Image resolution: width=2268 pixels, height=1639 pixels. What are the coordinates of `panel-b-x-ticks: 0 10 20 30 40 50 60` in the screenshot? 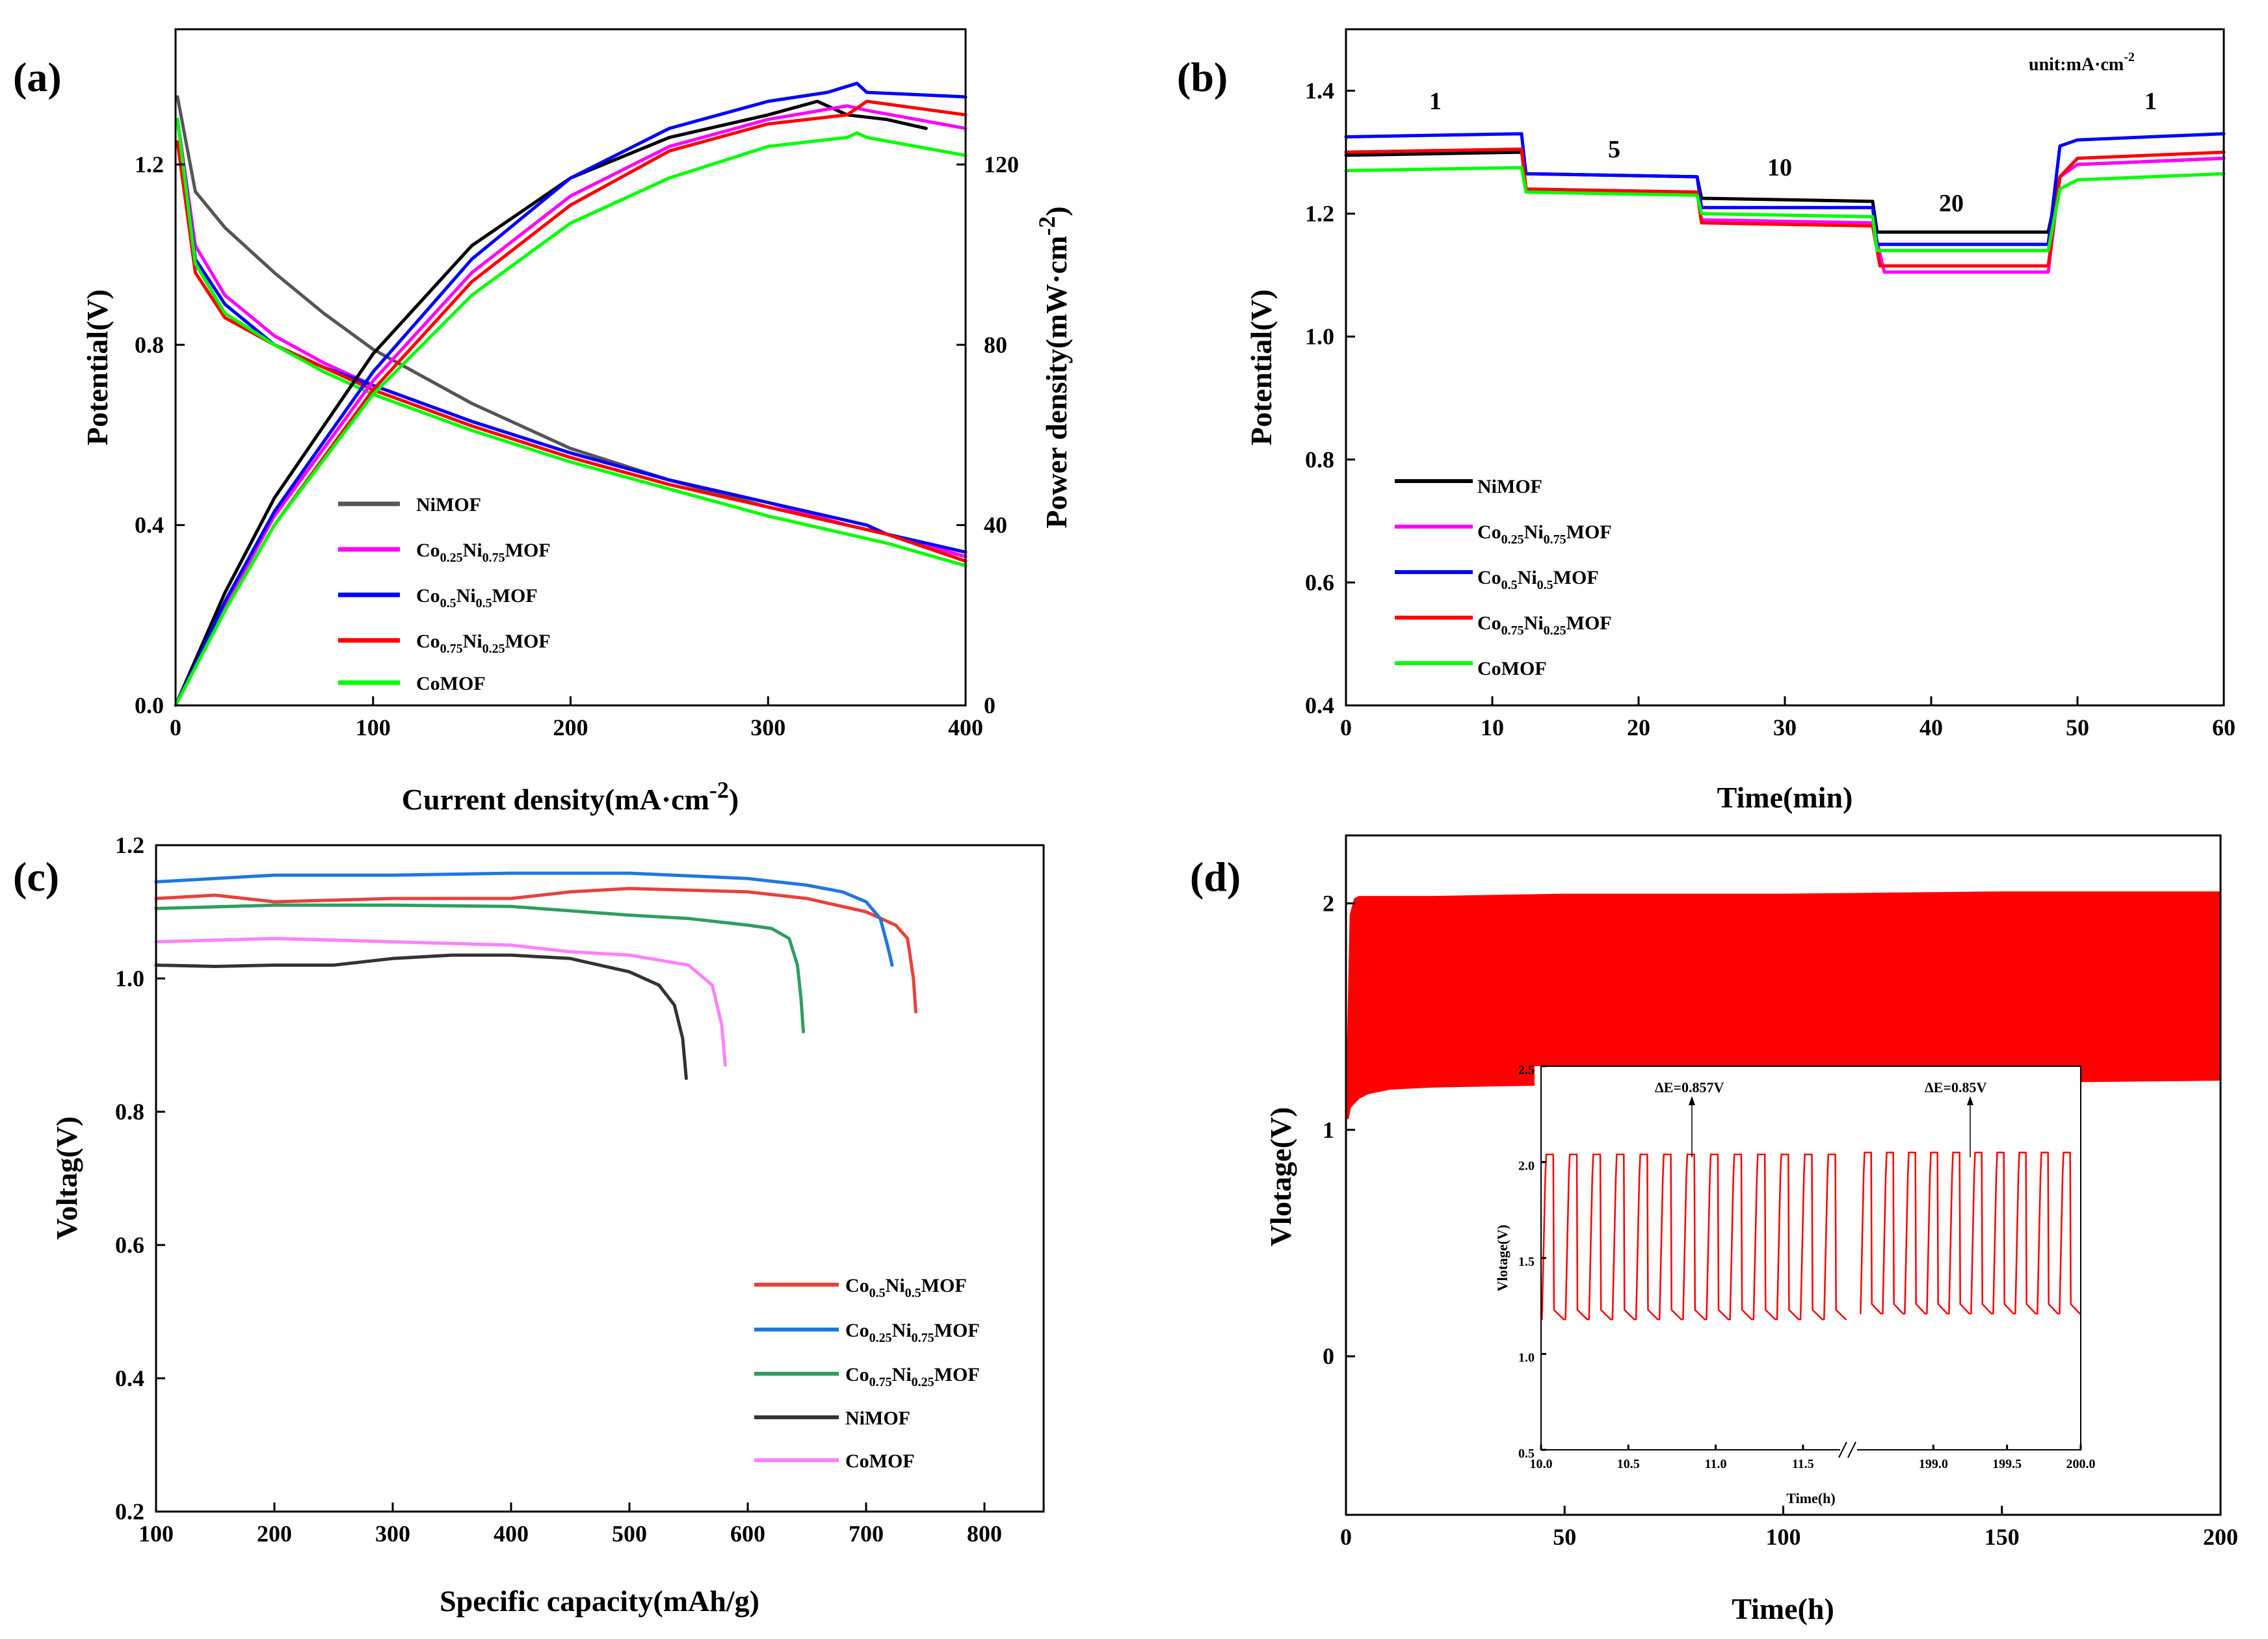 It's located at (1787, 719).